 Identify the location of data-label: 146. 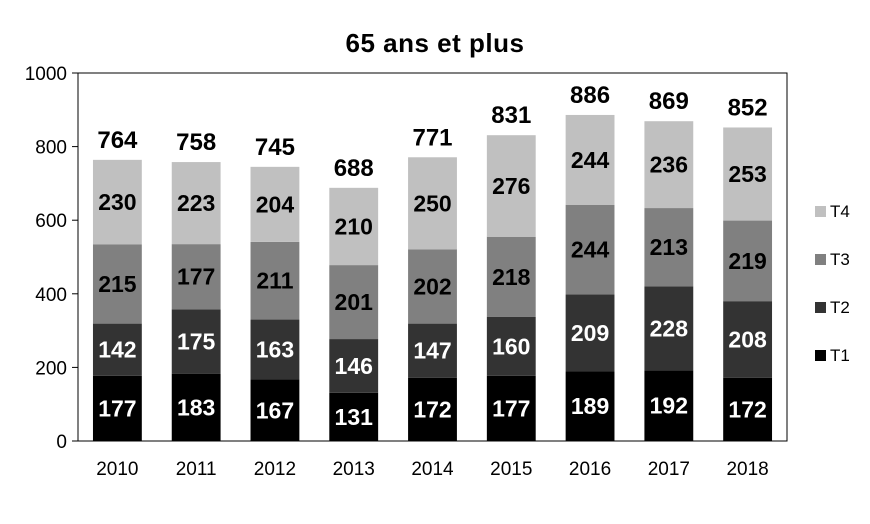
(354, 366).